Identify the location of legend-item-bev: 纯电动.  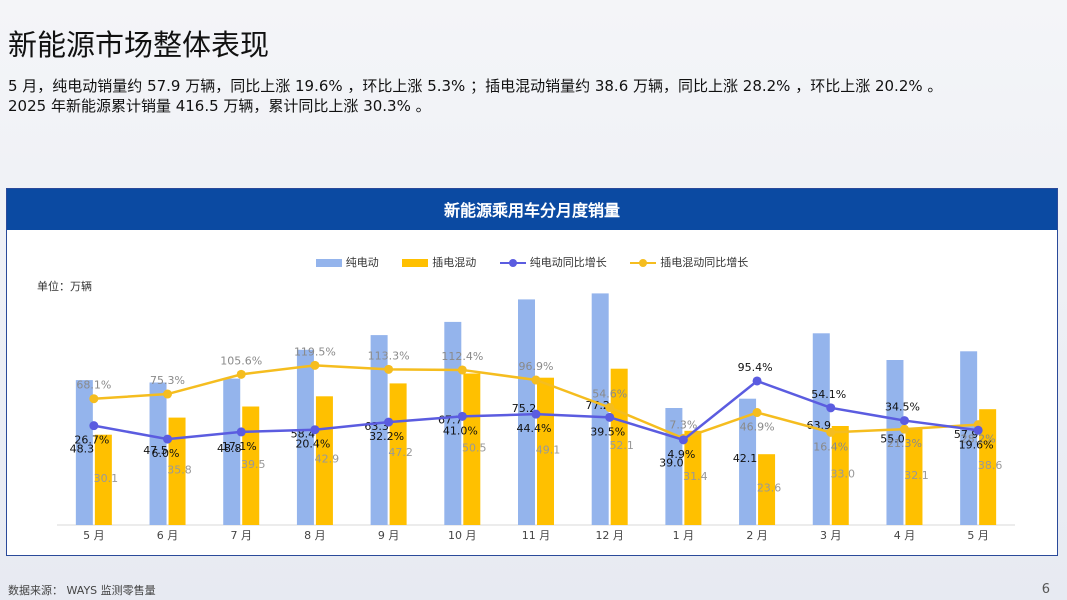
(347, 262).